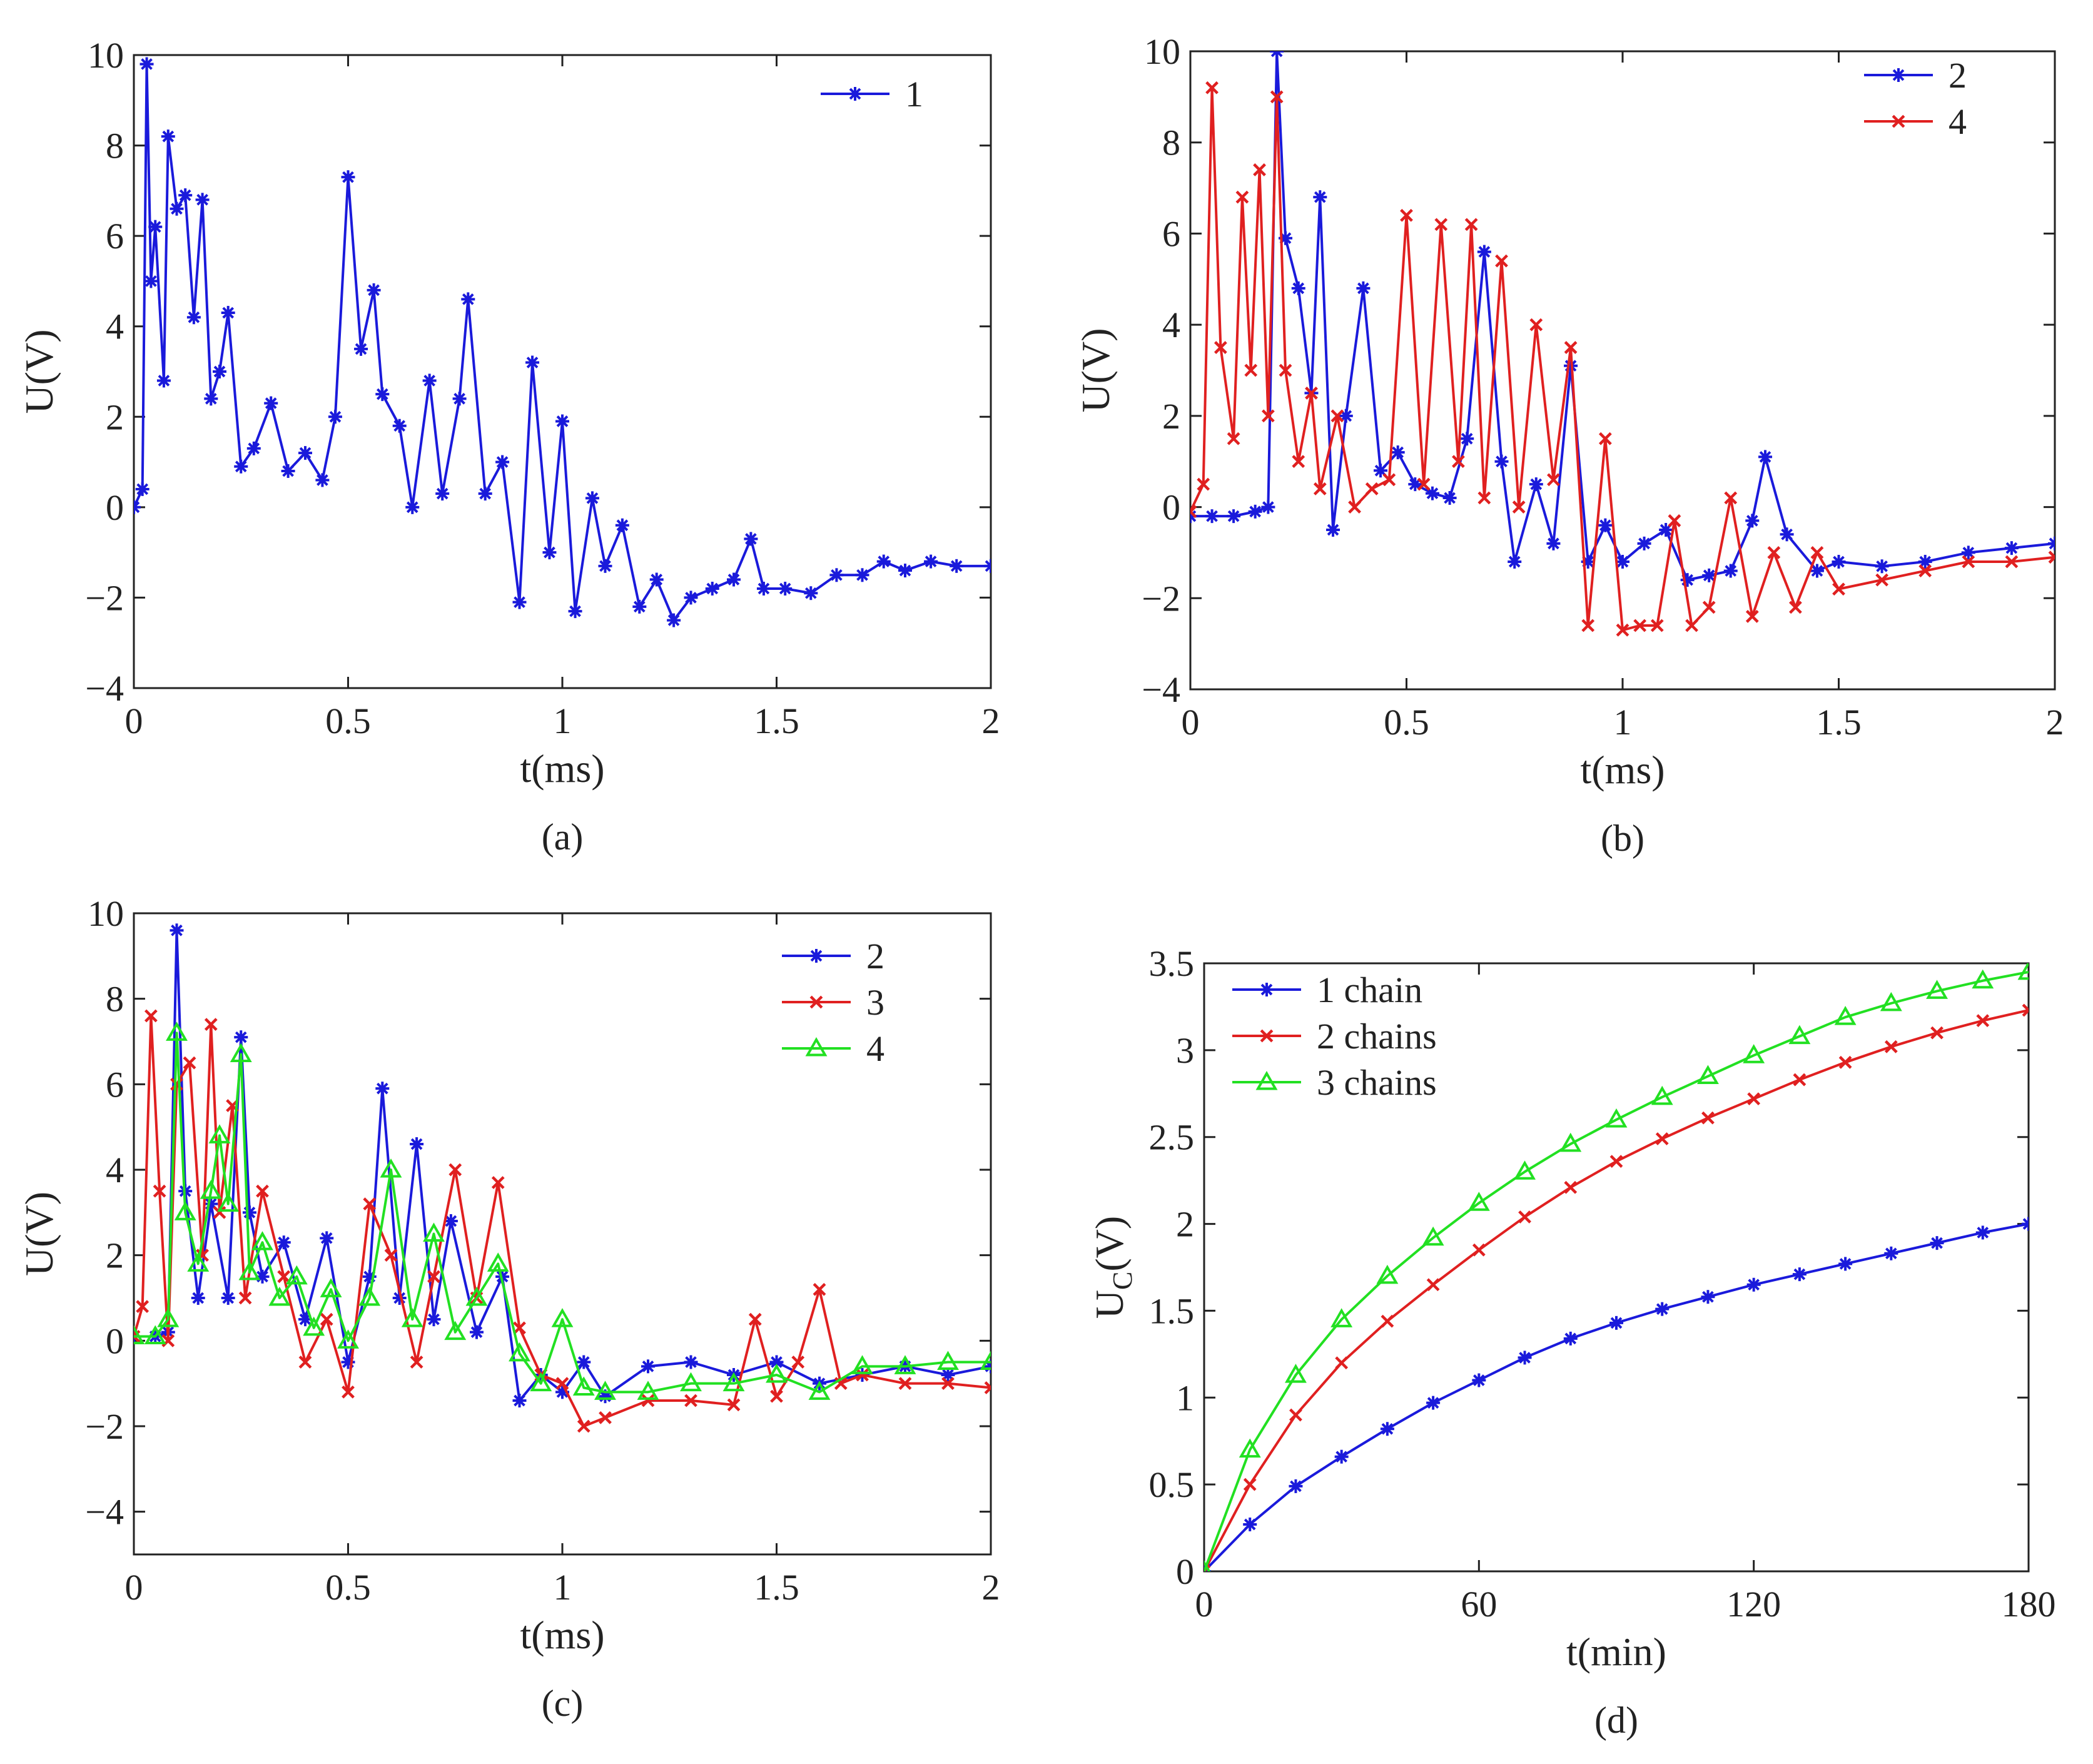 This screenshot has height=1764, width=2093. I want to click on y-tick-label: 2, so click(1171, 417).